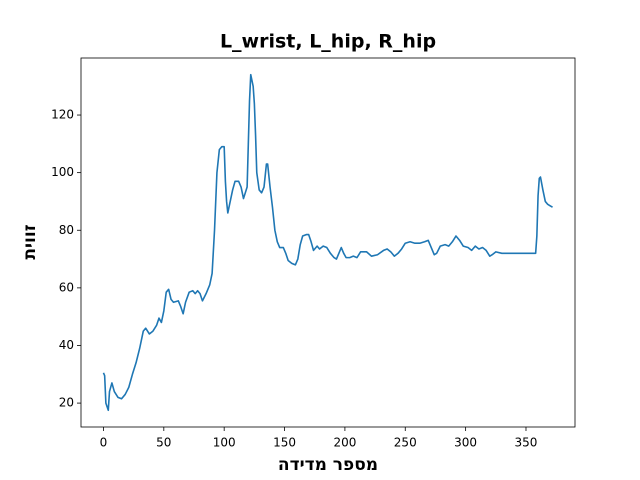  What do you see at coordinates (163, 443) in the screenshot?
I see `x-tick-label: 50` at bounding box center [163, 443].